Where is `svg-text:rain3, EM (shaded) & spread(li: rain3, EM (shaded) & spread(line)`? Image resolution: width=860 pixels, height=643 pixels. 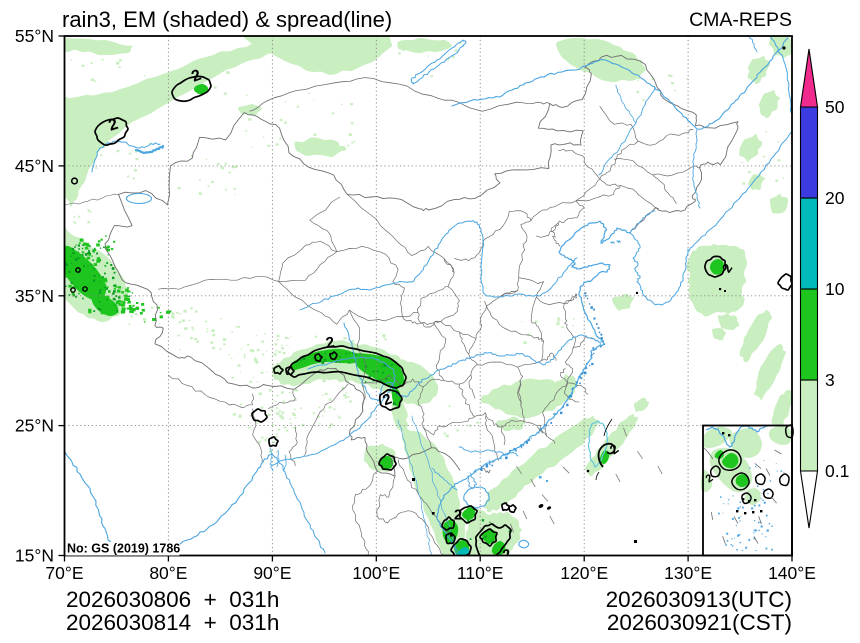 svg-text:rain3, EM (shaded) & spread(li: rain3, EM (shaded) & spread(line) is located at coordinates (227, 19).